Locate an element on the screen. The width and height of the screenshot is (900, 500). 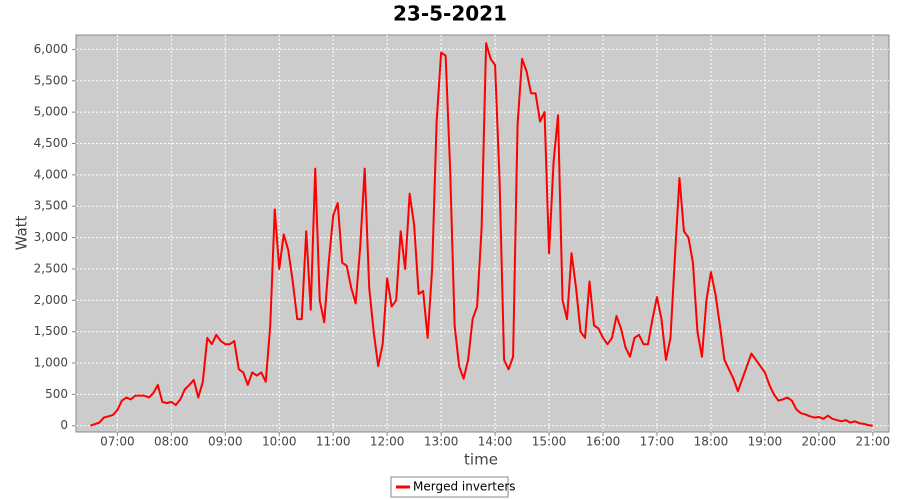
x-tick-label: 20:00 is located at coordinates (819, 442).